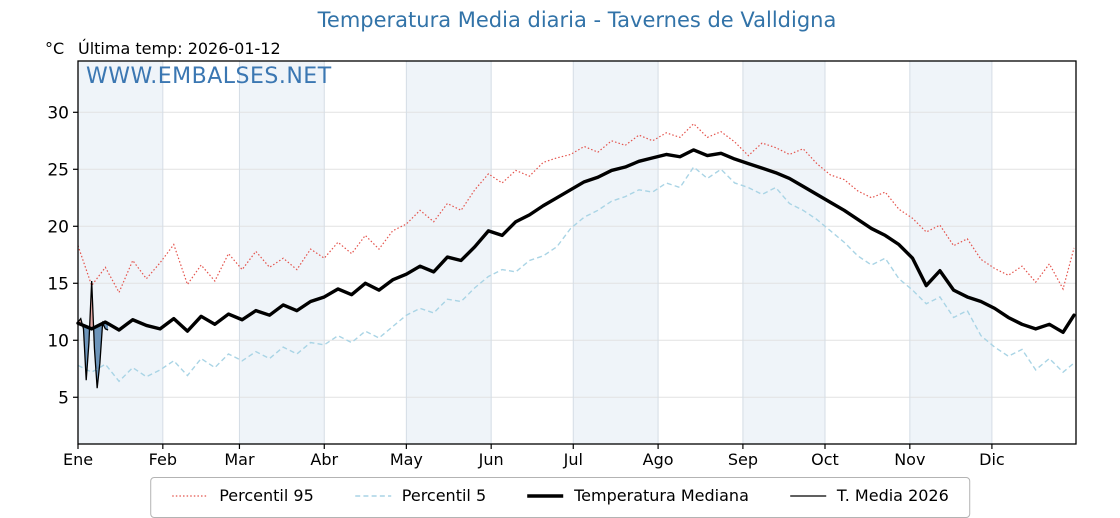 This screenshot has height=518, width=1120. I want to click on x-tick-label: Oct, so click(825, 459).